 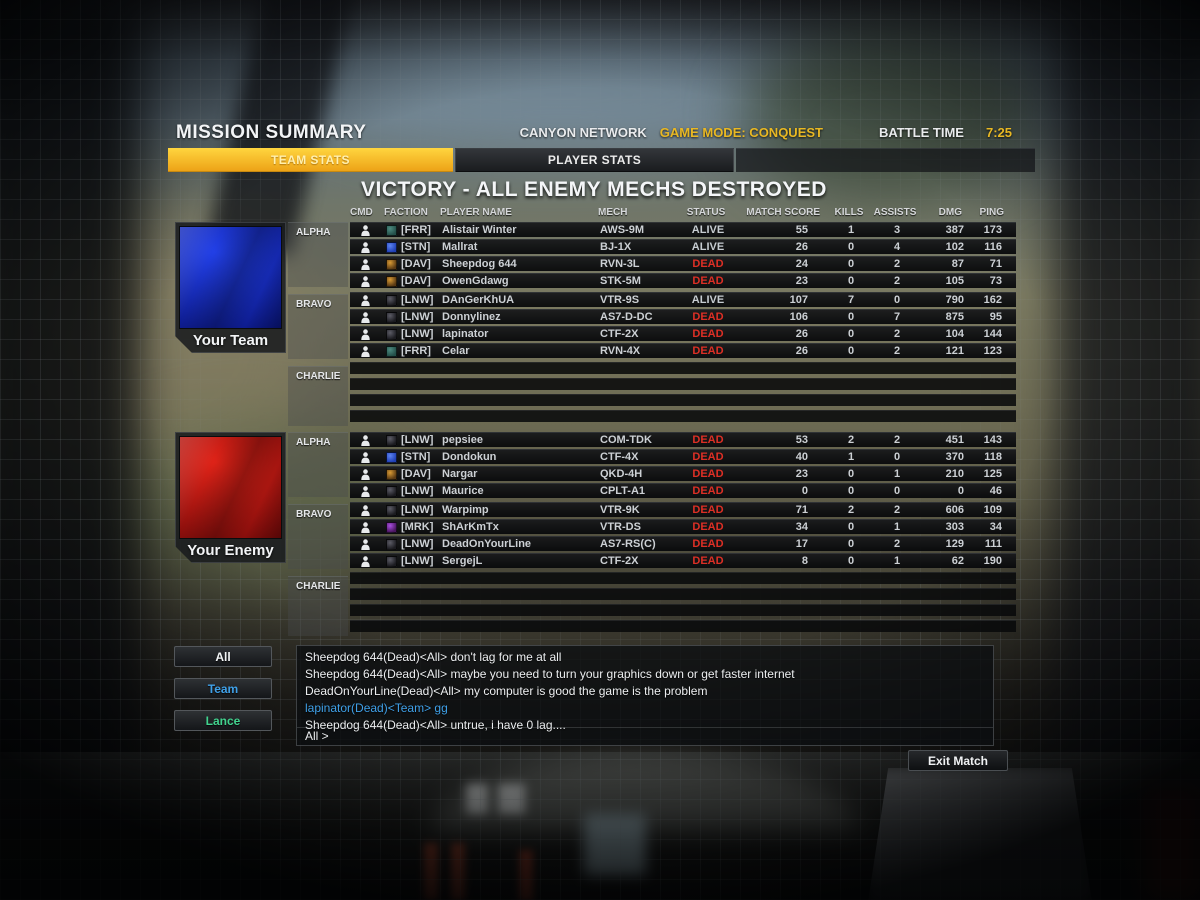 What do you see at coordinates (463, 491) in the screenshot?
I see `player-name: Maurice` at bounding box center [463, 491].